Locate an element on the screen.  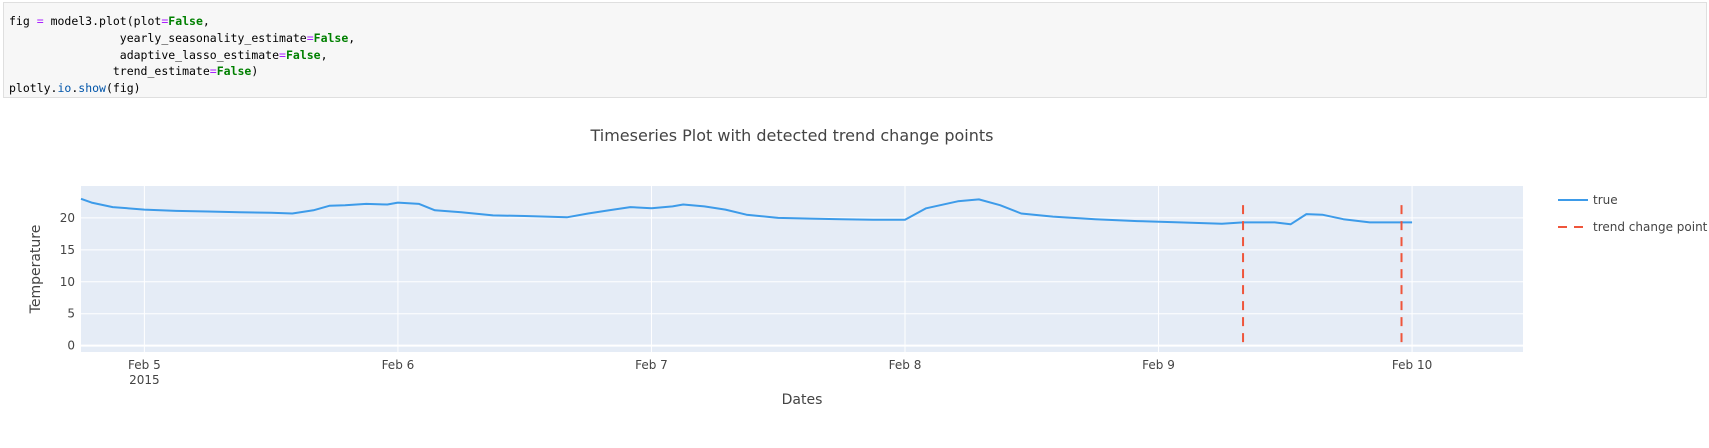
y-tick-label: 0 is located at coordinates (71, 346).